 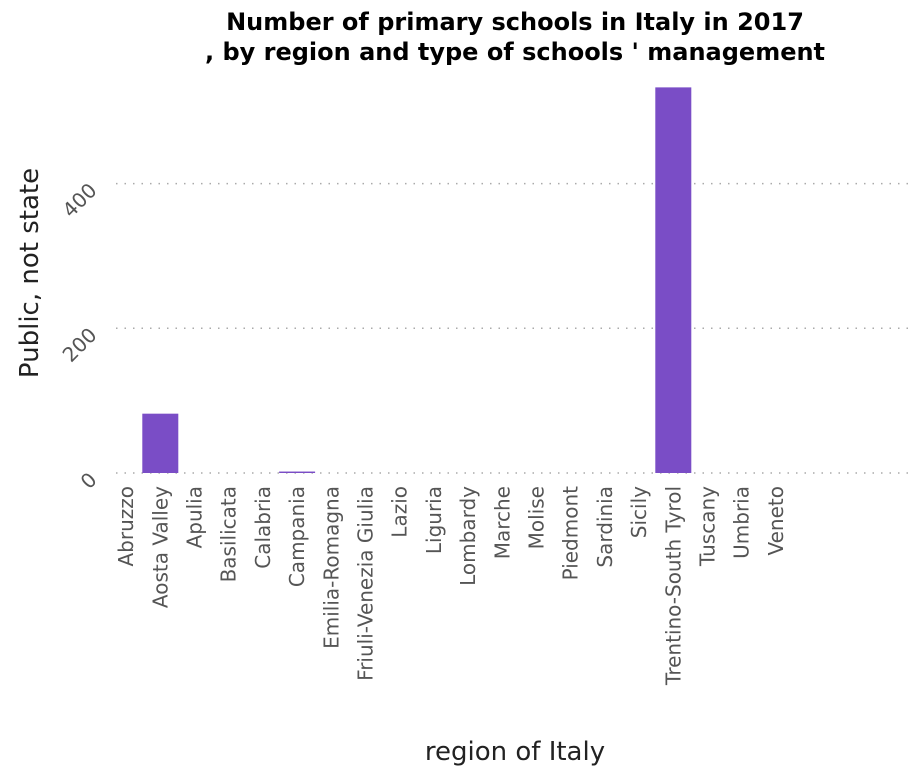 What do you see at coordinates (263, 527) in the screenshot?
I see `x-tick-label: Calabria` at bounding box center [263, 527].